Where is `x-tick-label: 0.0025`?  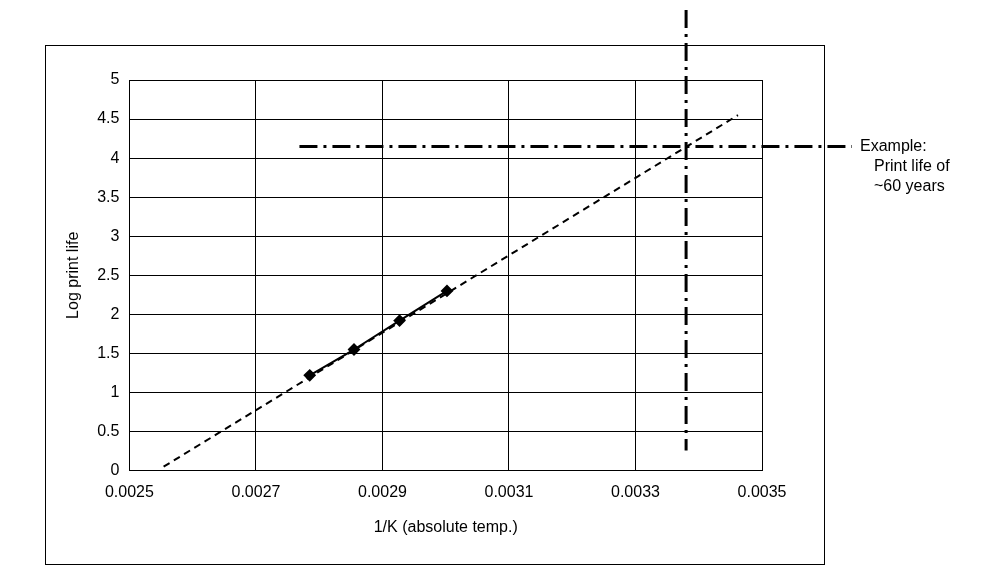 x-tick-label: 0.0025 is located at coordinates (129, 491).